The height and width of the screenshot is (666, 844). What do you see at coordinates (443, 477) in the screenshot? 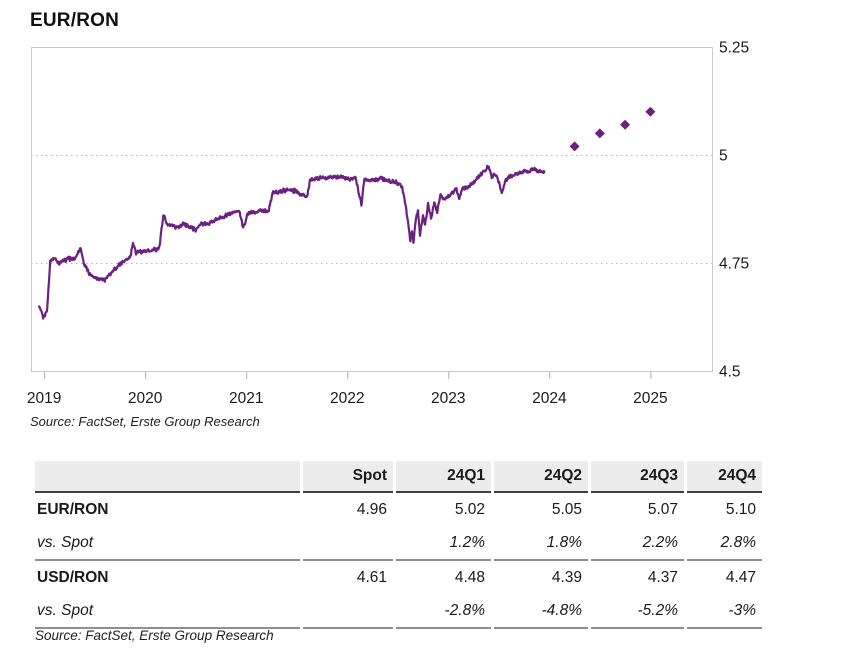
I see `column-header-24q1: 24Q1` at bounding box center [443, 477].